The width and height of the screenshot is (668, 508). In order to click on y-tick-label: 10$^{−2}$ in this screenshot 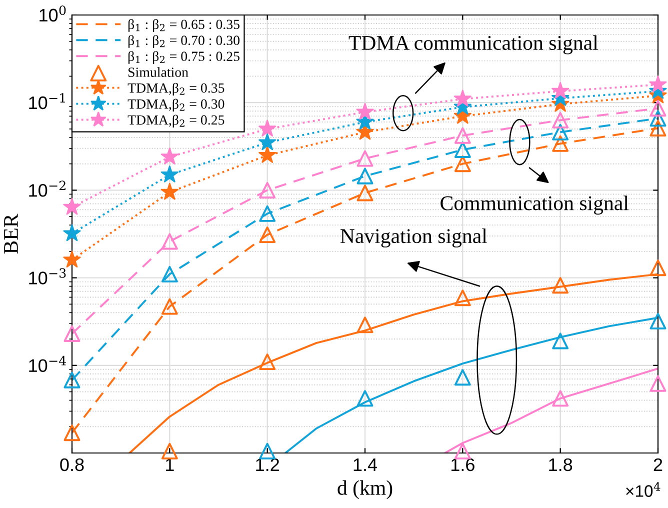, I will do `click(47, 188)`.